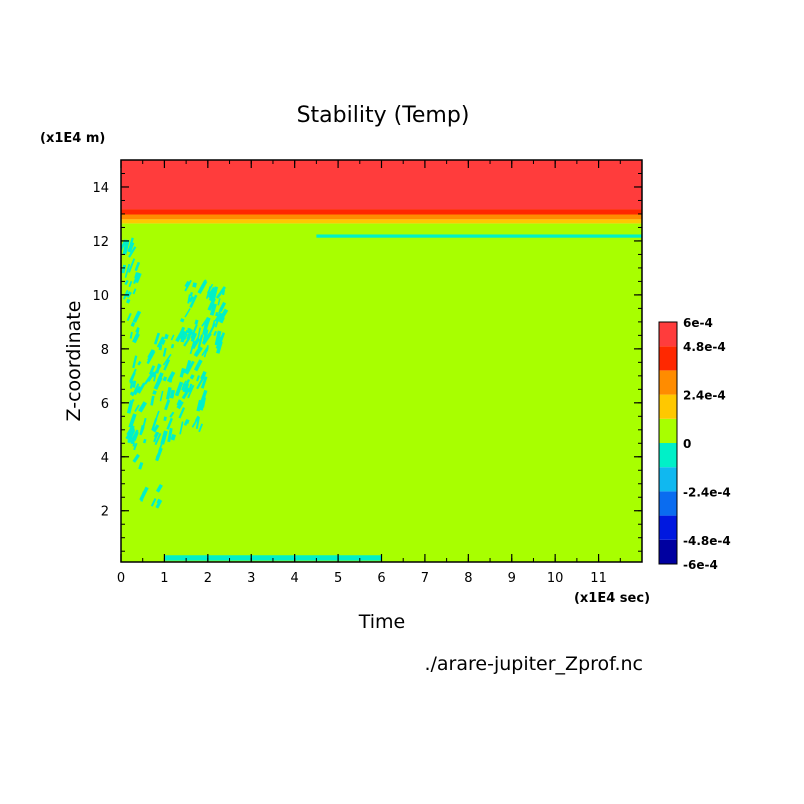  I want to click on colorbar-label: 0, so click(687, 444).